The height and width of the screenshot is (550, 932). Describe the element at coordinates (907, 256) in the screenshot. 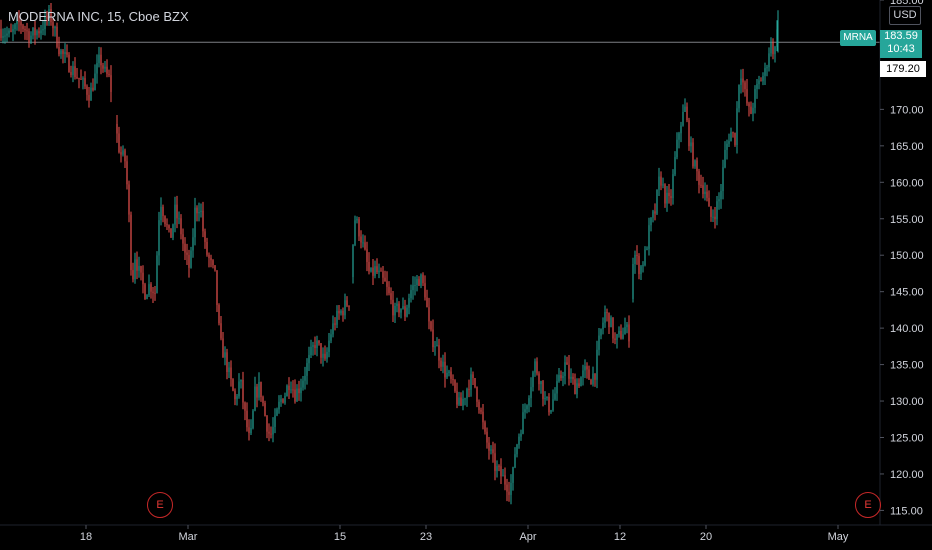

I see `price-tick-label: 150.00` at that location.